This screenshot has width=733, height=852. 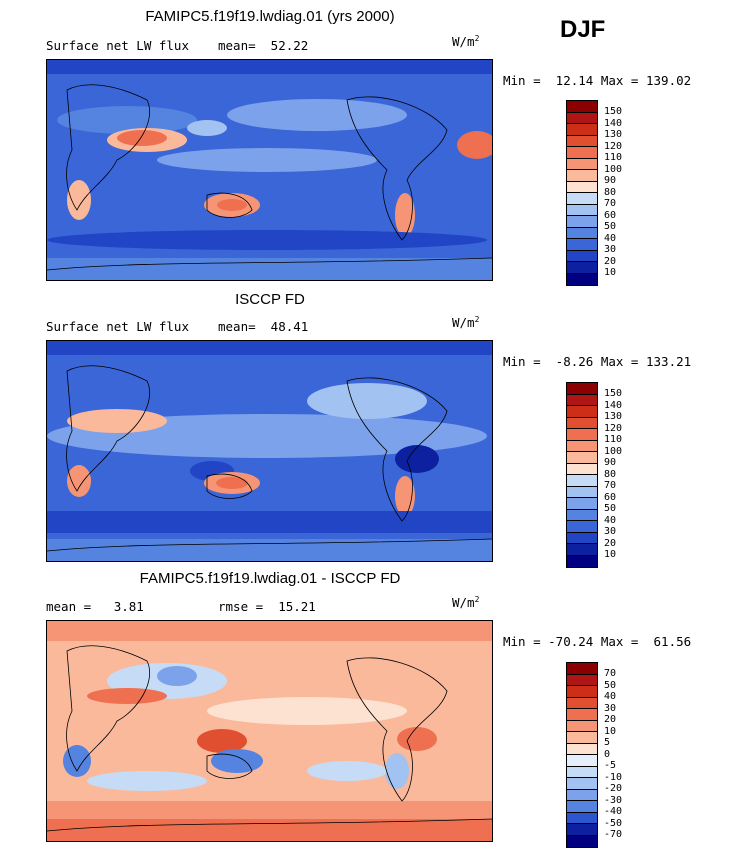 What do you see at coordinates (267, 606) in the screenshot?
I see `rmse-label: rmse = 15.21` at bounding box center [267, 606].